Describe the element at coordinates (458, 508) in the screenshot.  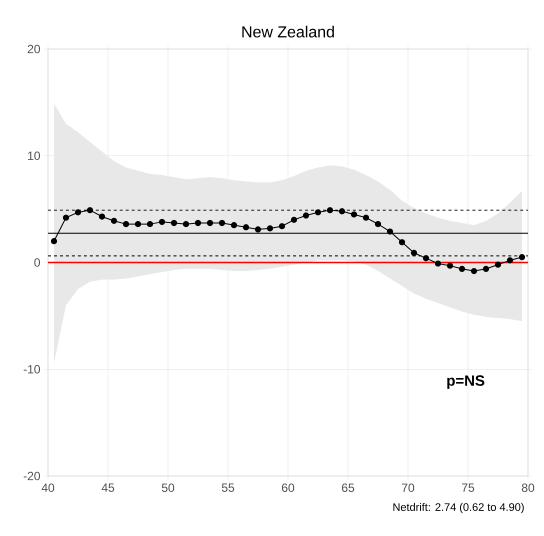
I see `text: Netdrift: 2.74 (0.62 to 4.90)` at that location.